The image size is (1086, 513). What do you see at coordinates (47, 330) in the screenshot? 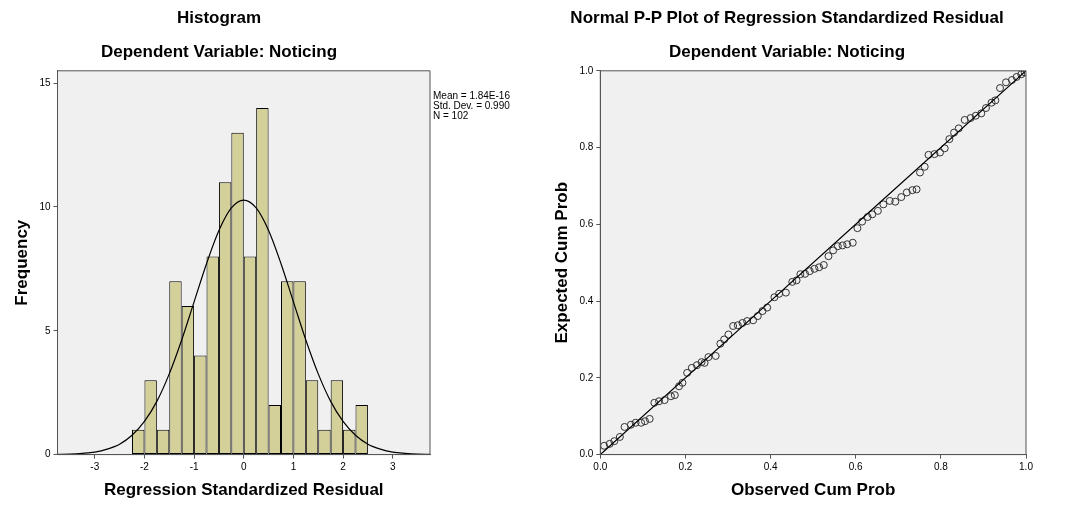
I see `y-tick-label: 5` at bounding box center [47, 330].